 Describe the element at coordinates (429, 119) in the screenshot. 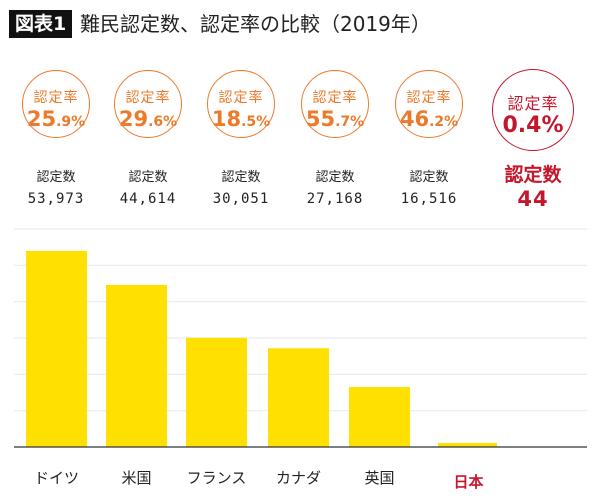

I see `rate-value: 46.2%` at that location.